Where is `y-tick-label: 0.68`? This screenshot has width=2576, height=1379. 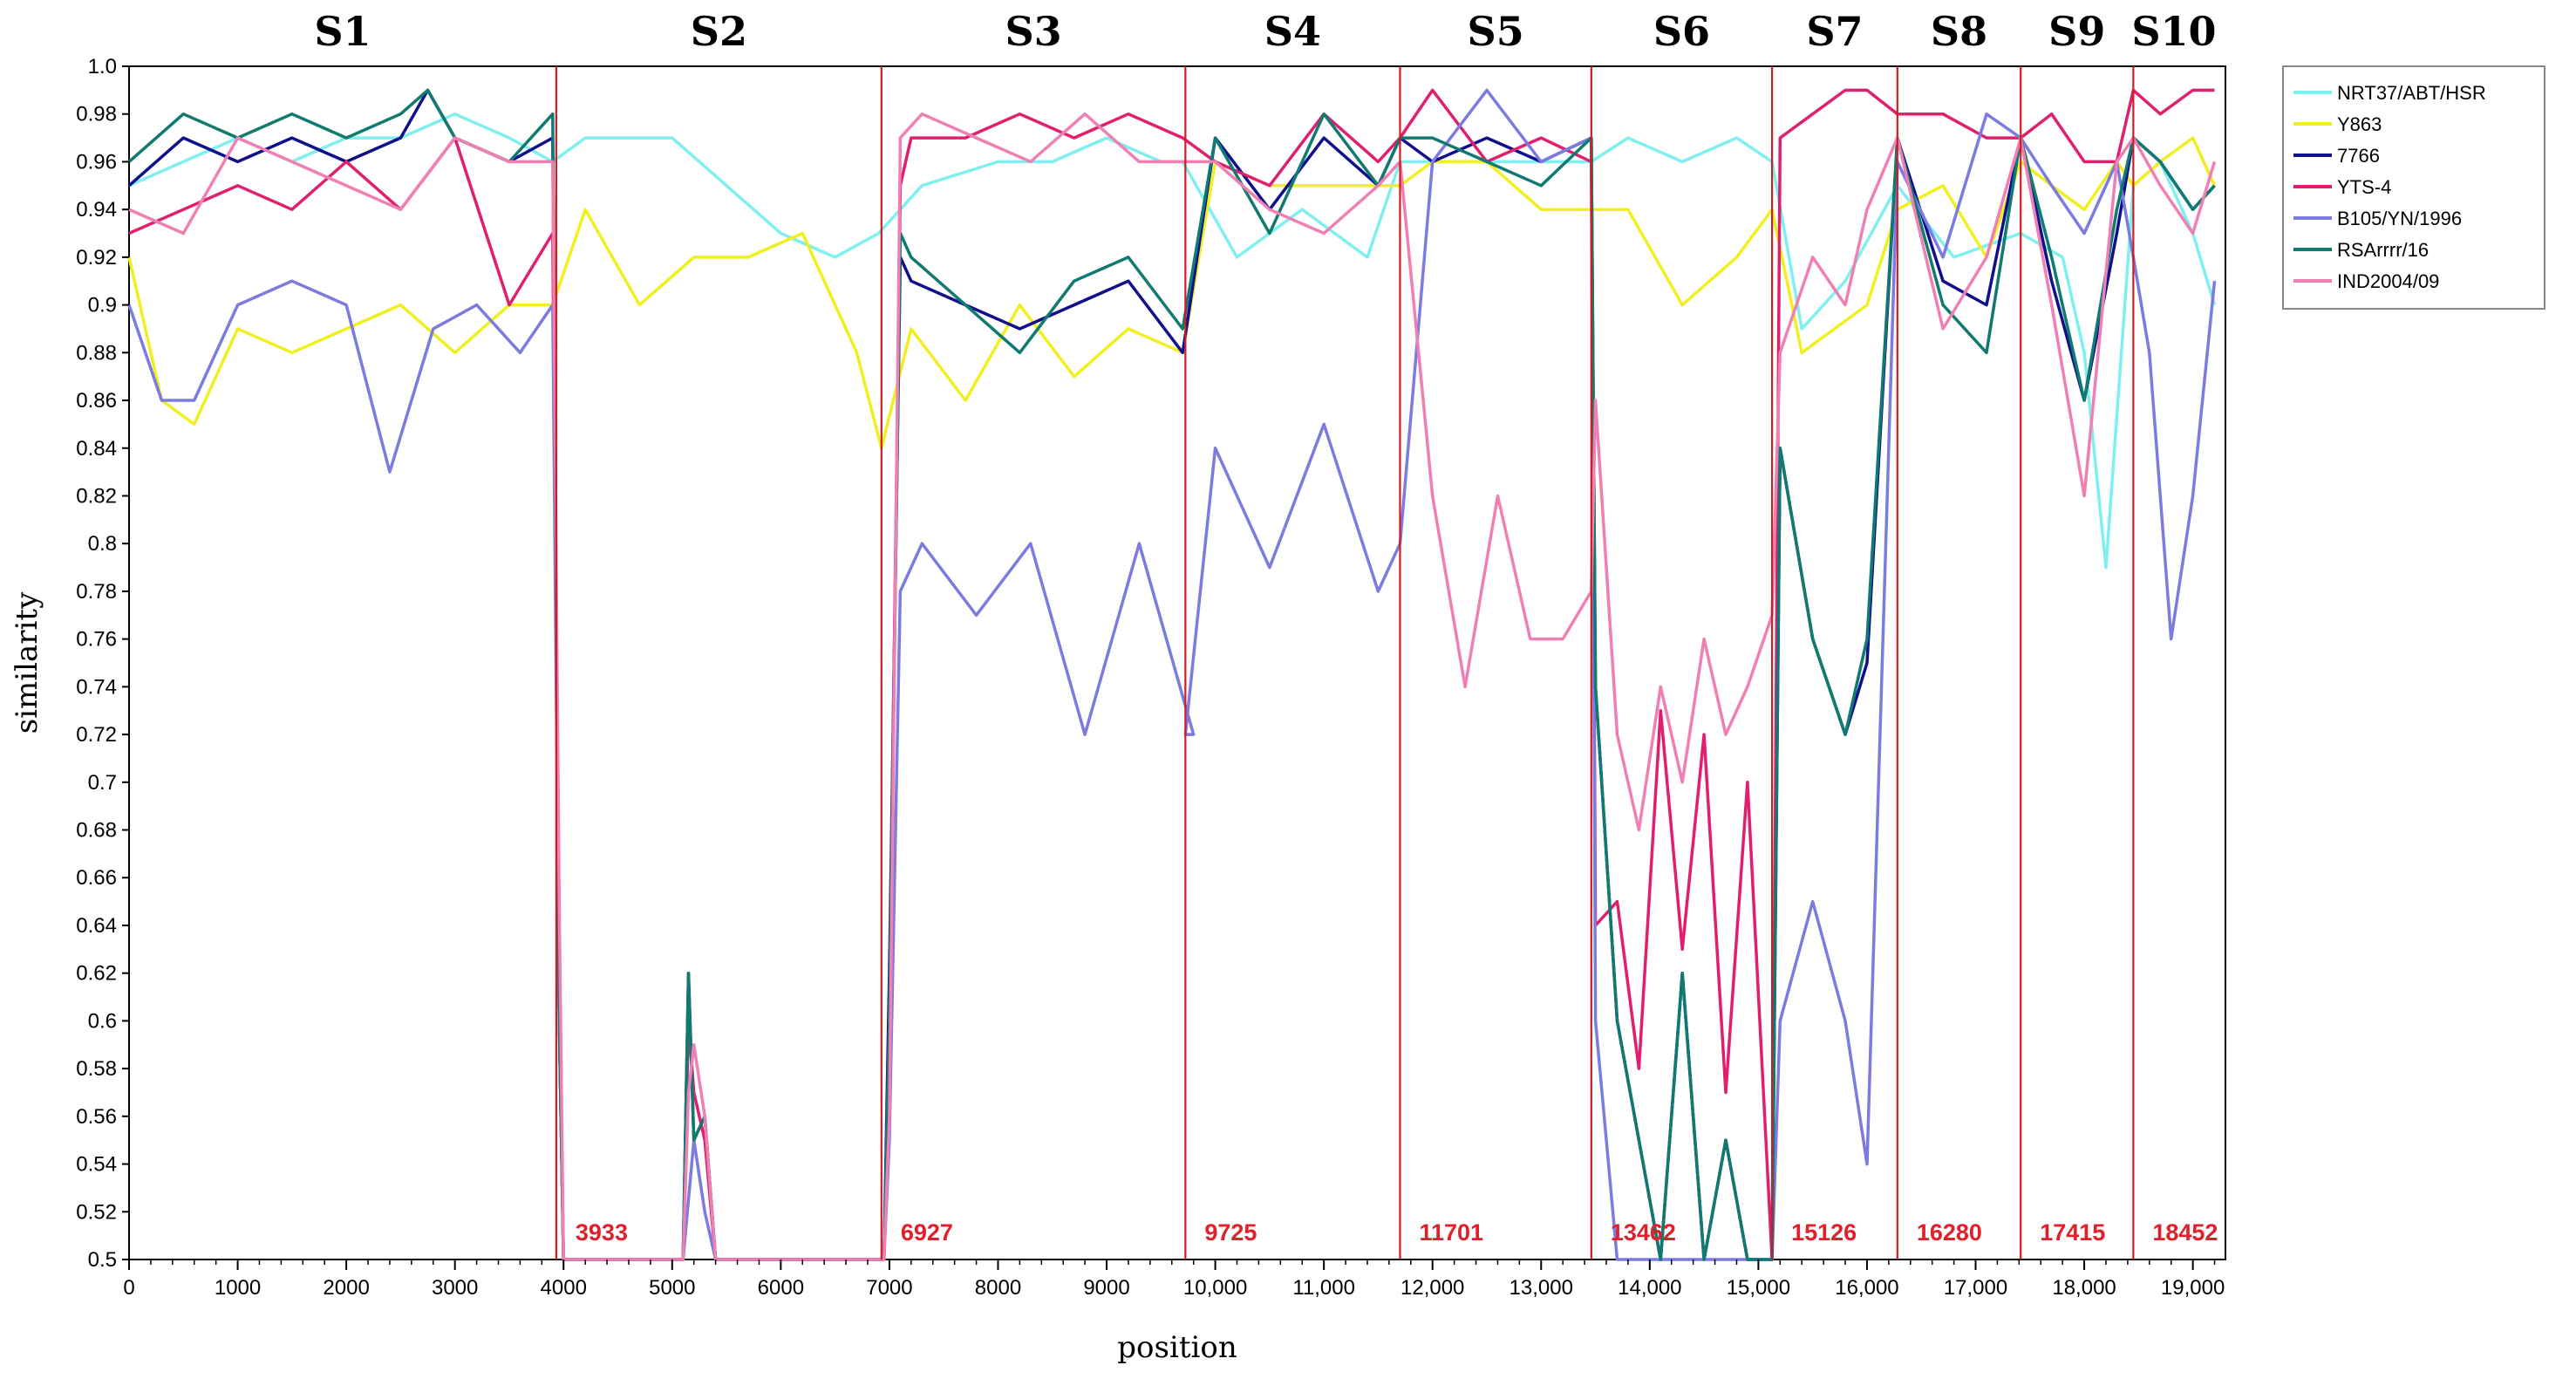 y-tick-label: 0.68 is located at coordinates (97, 831).